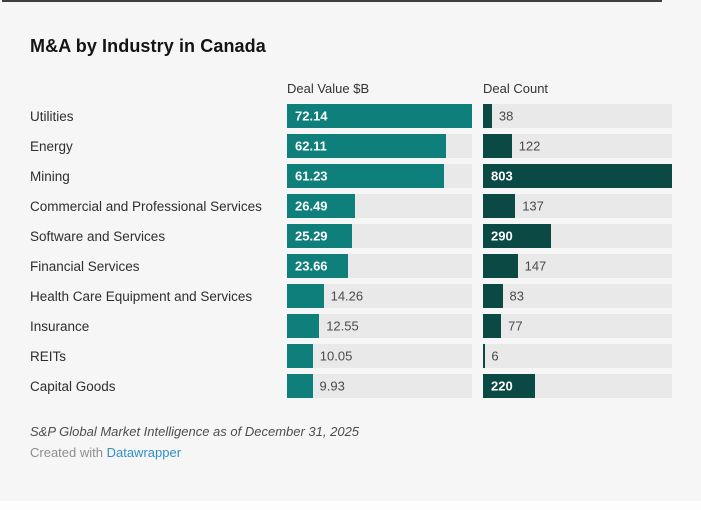 The height and width of the screenshot is (510, 701). What do you see at coordinates (529, 146) in the screenshot?
I see `deal-count-label: 122` at bounding box center [529, 146].